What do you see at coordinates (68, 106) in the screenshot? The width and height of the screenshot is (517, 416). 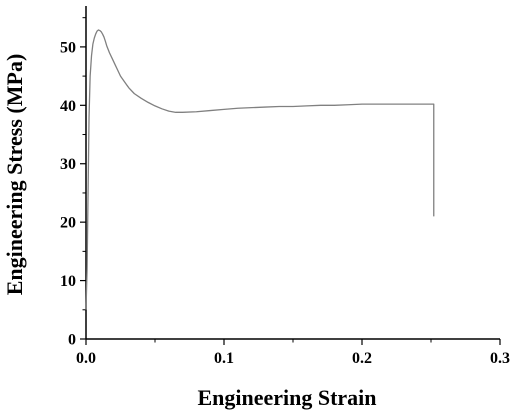 I see `y-tick-label: 40` at bounding box center [68, 106].